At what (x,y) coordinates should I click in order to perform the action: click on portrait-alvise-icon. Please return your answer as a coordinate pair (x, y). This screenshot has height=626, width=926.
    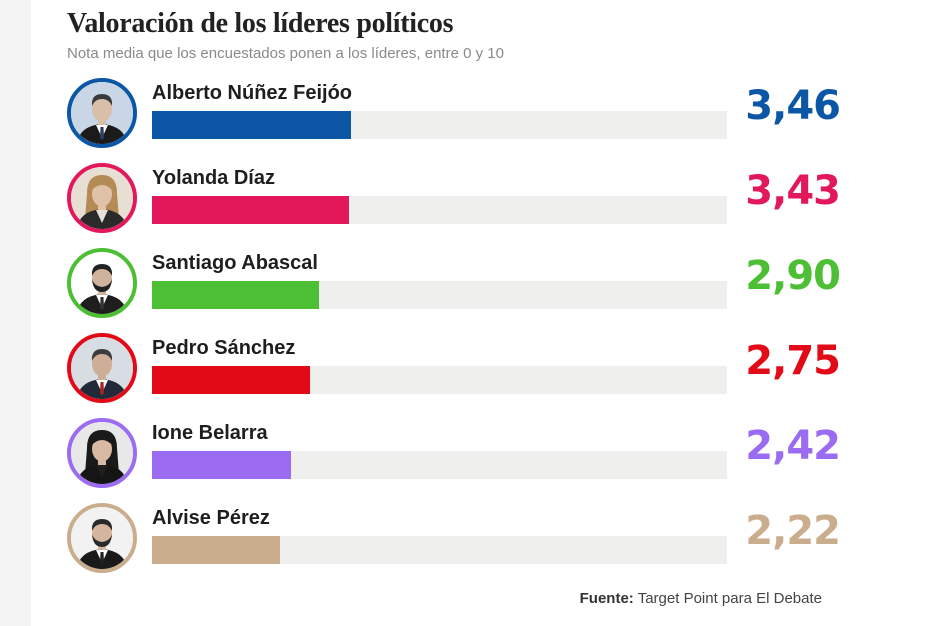
    Looking at the image, I should click on (102, 538).